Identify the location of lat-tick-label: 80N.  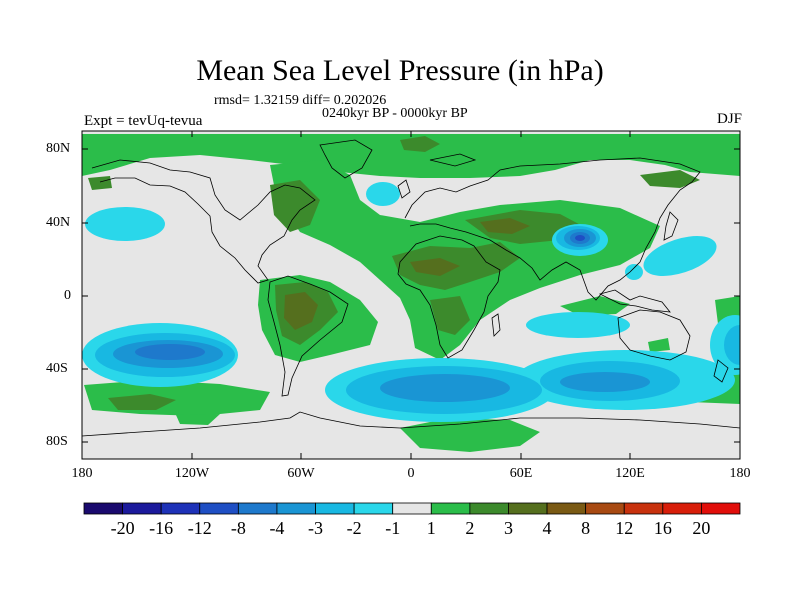
(58, 148).